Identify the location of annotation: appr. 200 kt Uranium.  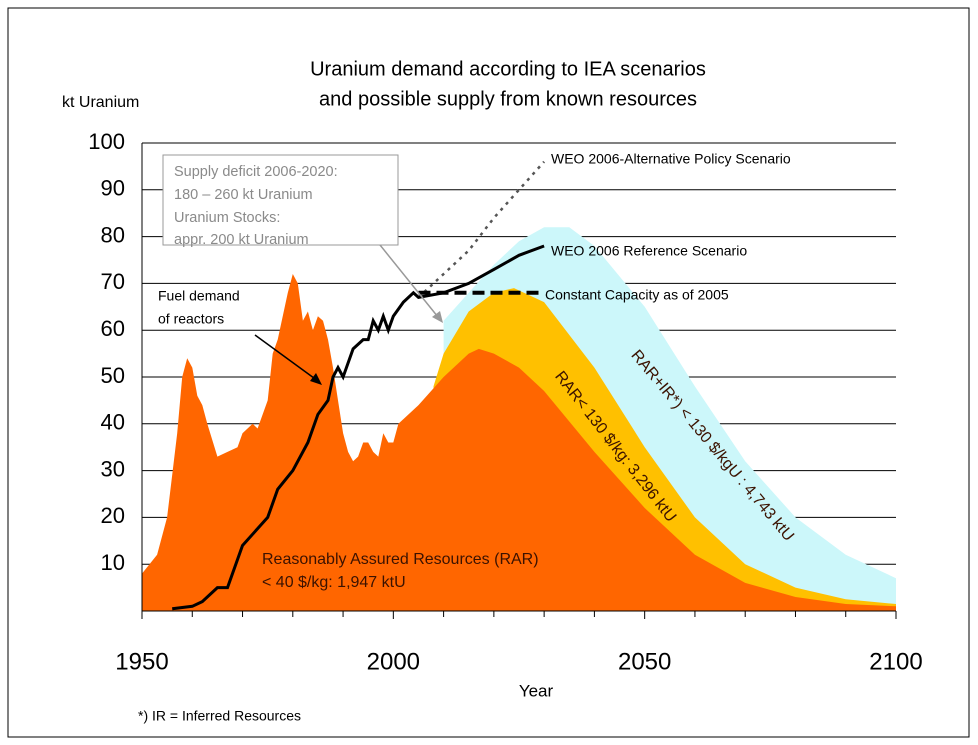
(241, 240).